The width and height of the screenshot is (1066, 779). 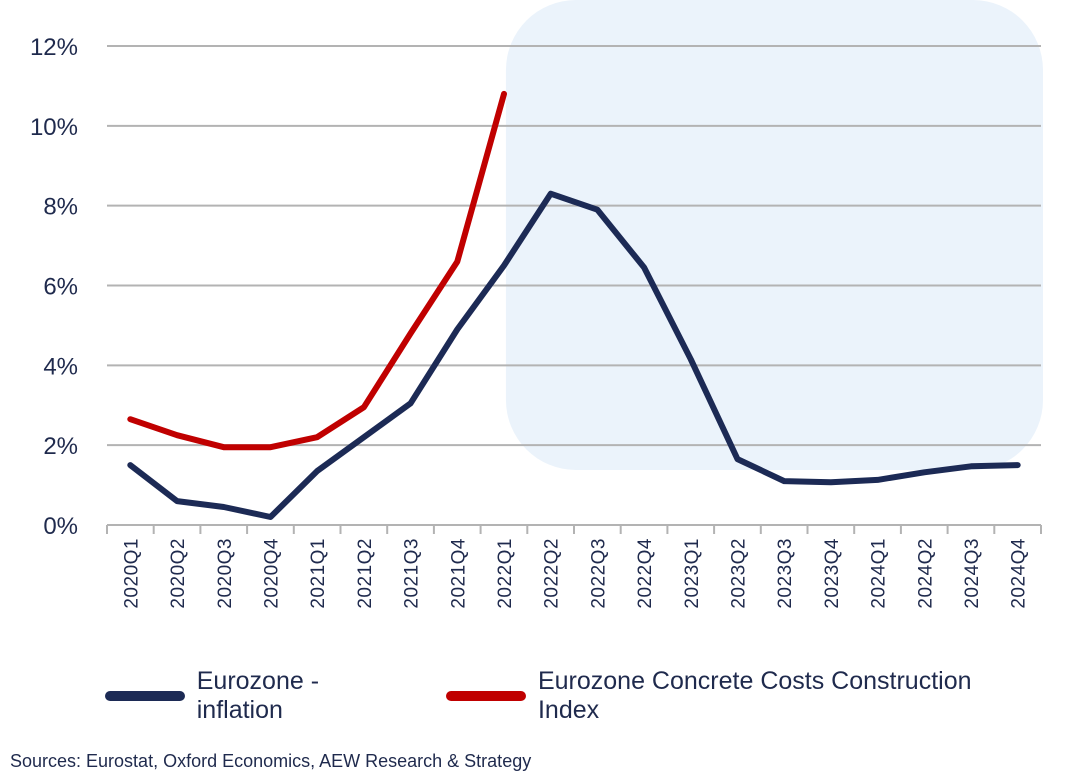 I want to click on x-tick-label: 2022Q1, so click(x=505, y=573).